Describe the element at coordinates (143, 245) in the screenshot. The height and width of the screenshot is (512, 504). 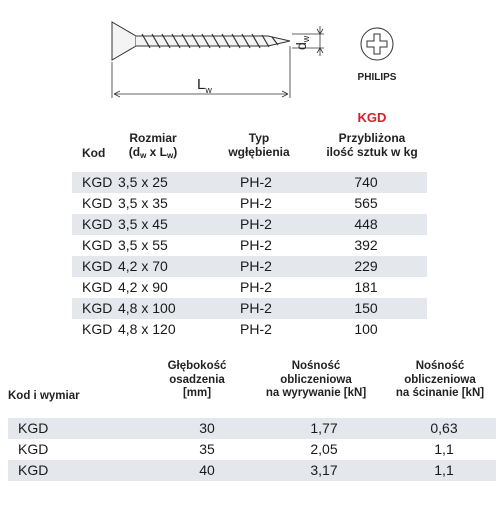
I see `cell-size: 3,5 x 55` at that location.